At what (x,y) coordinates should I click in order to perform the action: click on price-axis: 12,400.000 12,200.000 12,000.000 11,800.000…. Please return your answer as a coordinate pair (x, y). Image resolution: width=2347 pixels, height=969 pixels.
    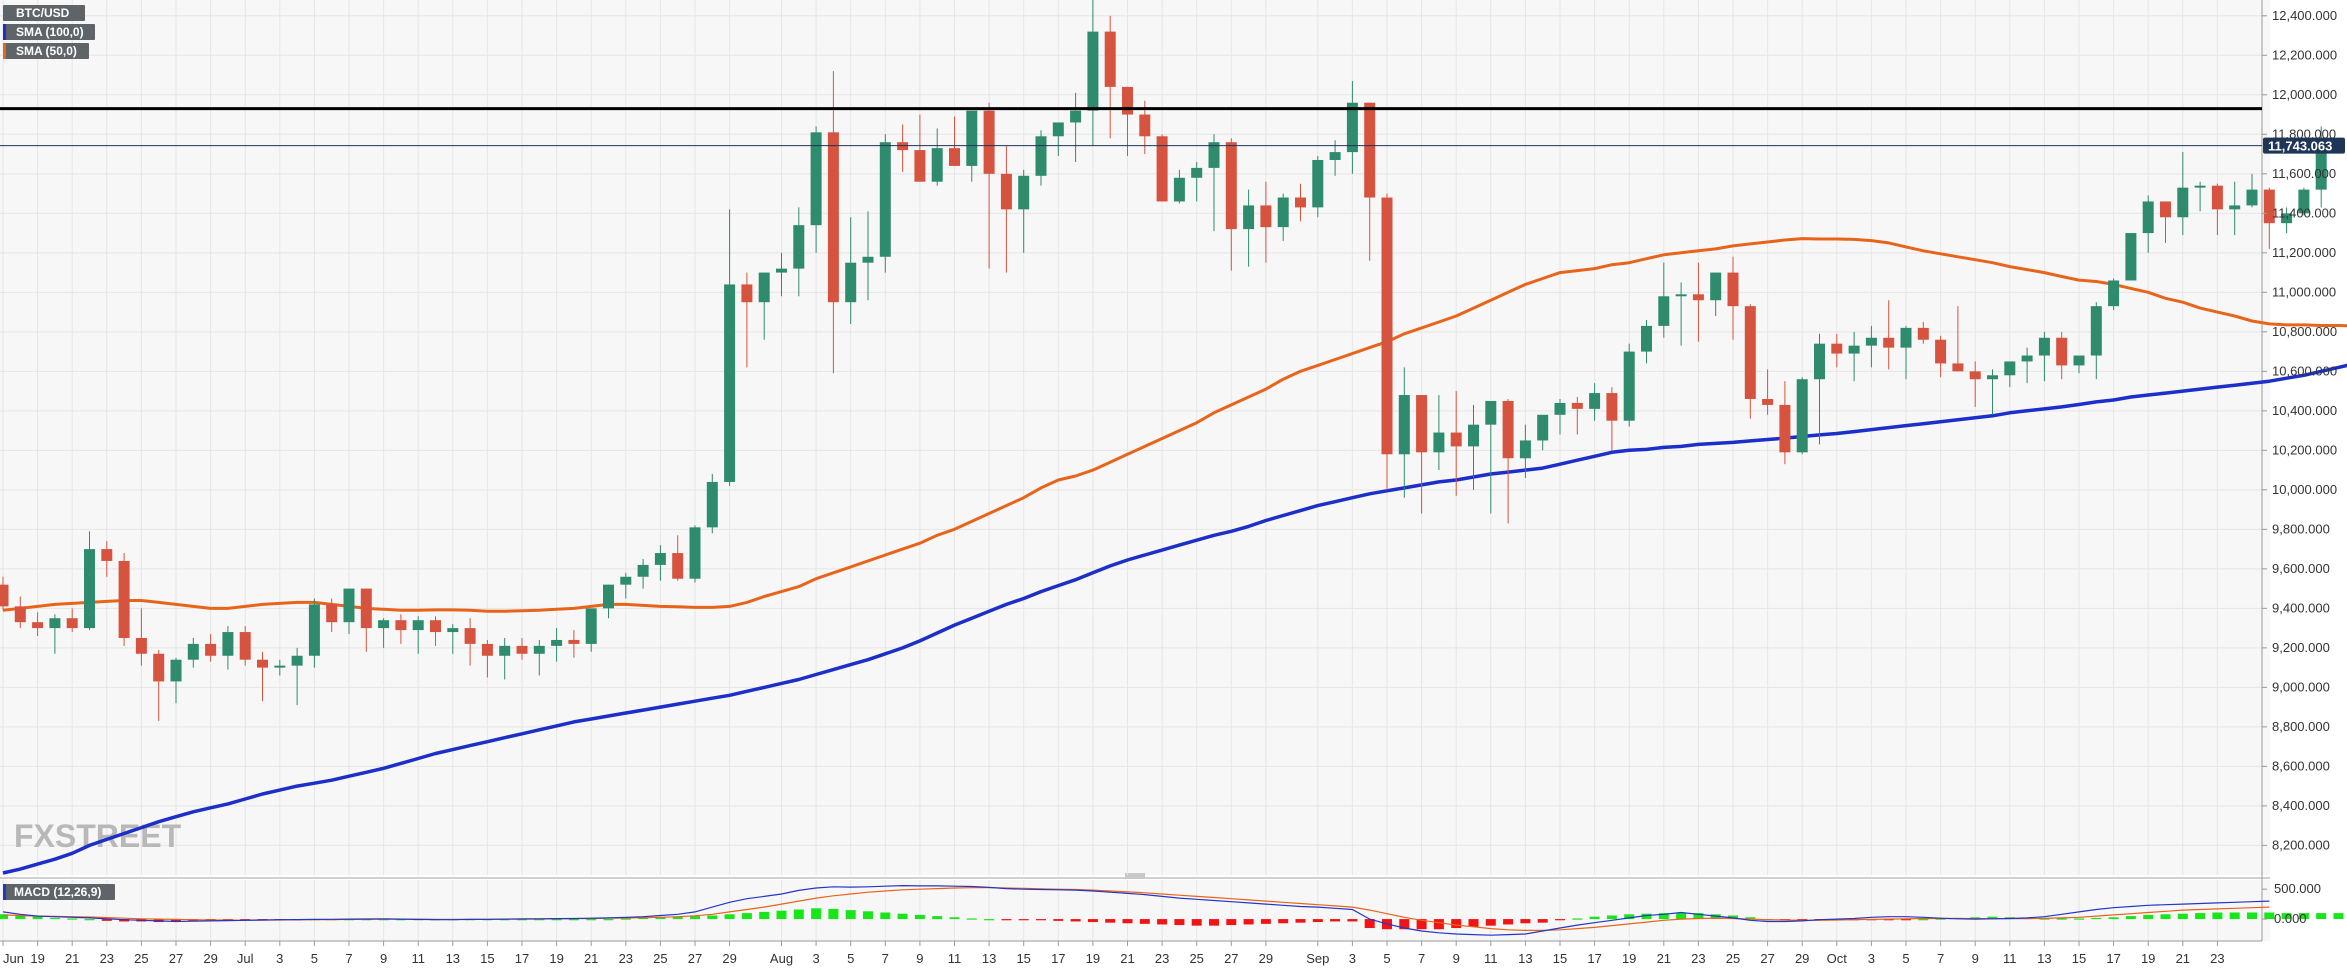
    Looking at the image, I should click on (2299, 430).